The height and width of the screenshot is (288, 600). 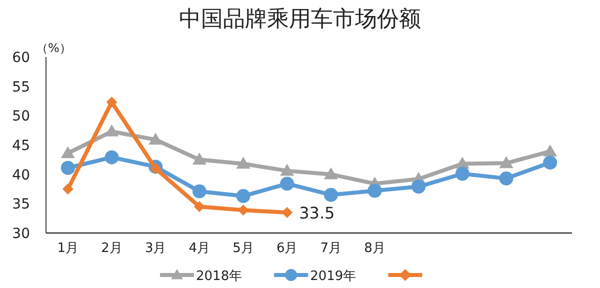 I want to click on y-tick-label: 45, so click(x=21, y=146).